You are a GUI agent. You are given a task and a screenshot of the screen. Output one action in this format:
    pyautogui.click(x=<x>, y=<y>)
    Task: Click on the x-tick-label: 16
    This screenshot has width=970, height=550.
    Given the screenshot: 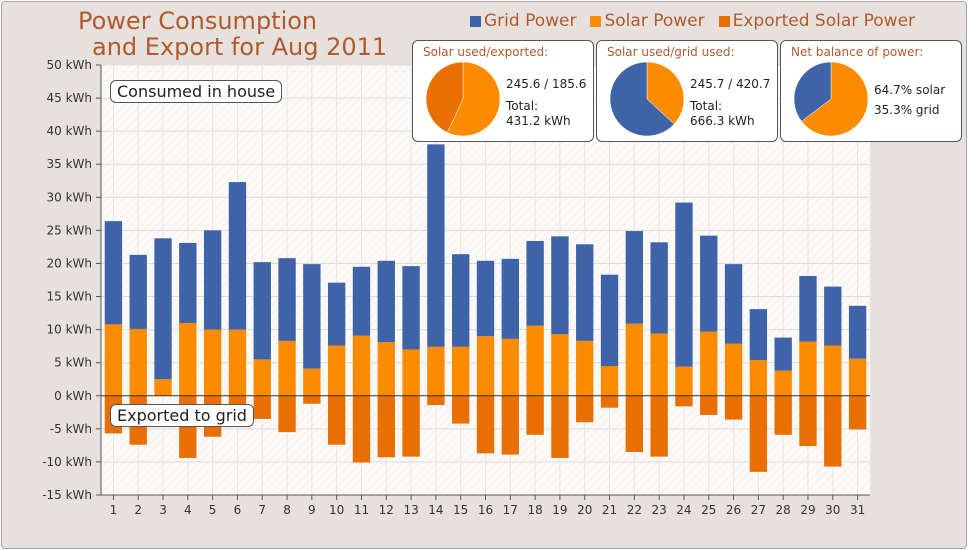 What is the action you would take?
    pyautogui.click(x=485, y=510)
    